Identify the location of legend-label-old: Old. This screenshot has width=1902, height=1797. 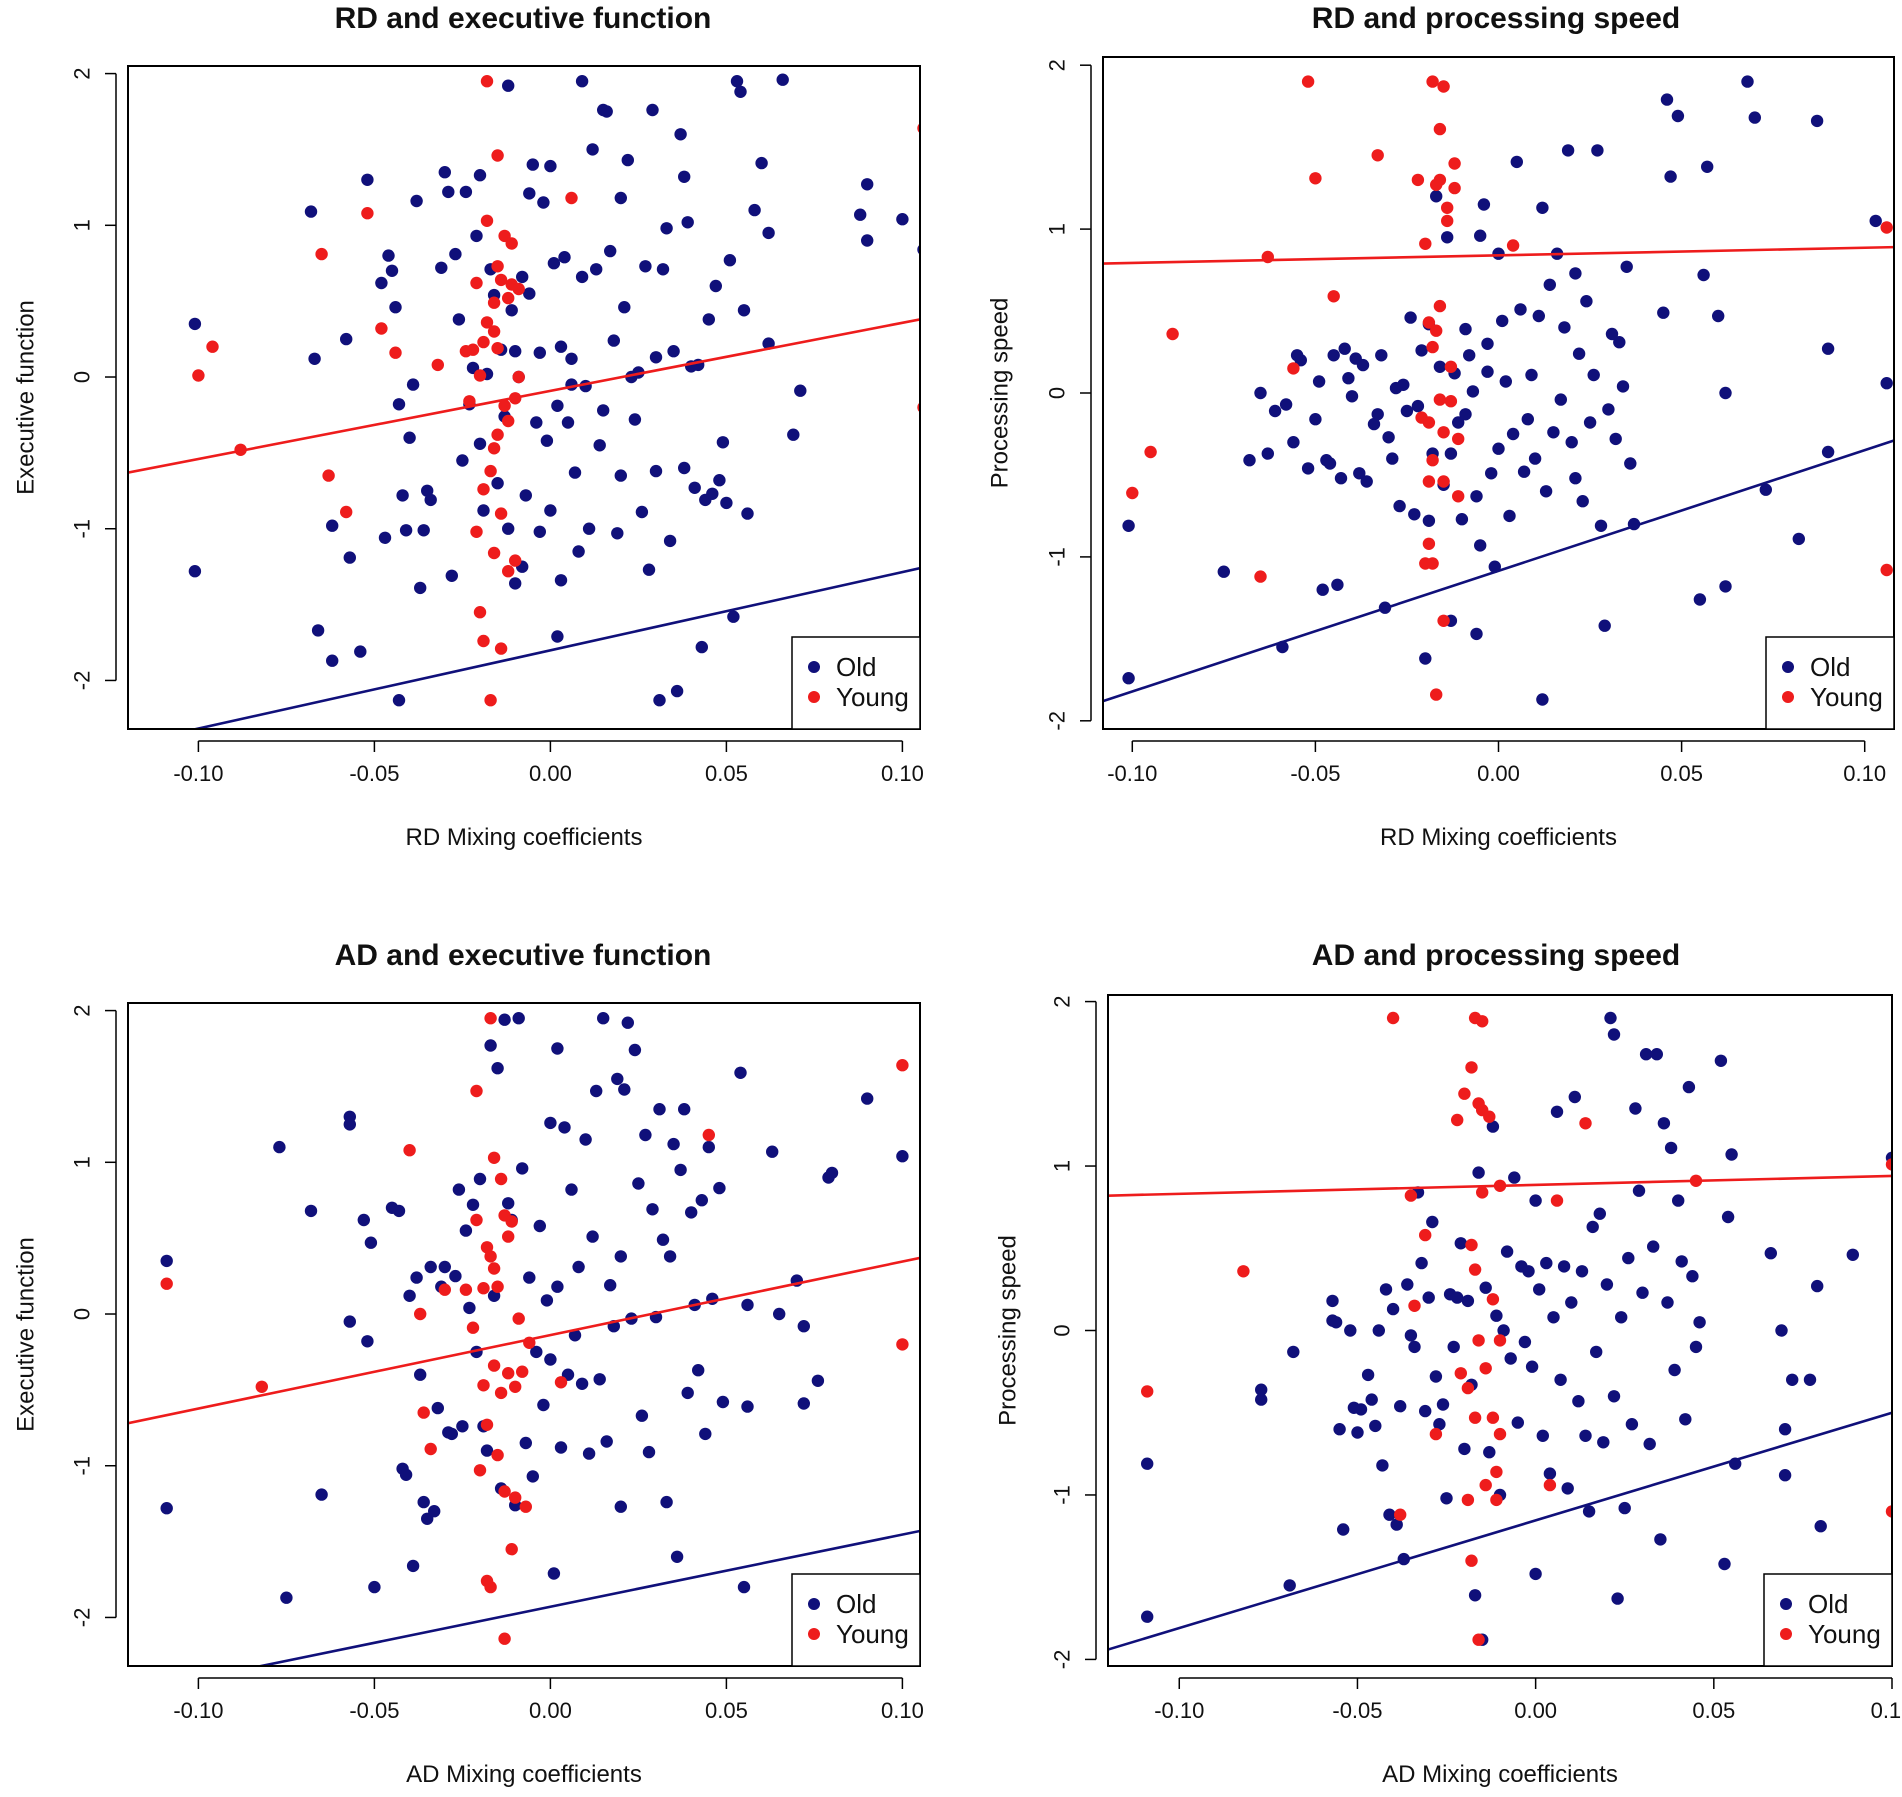
(856, 1604).